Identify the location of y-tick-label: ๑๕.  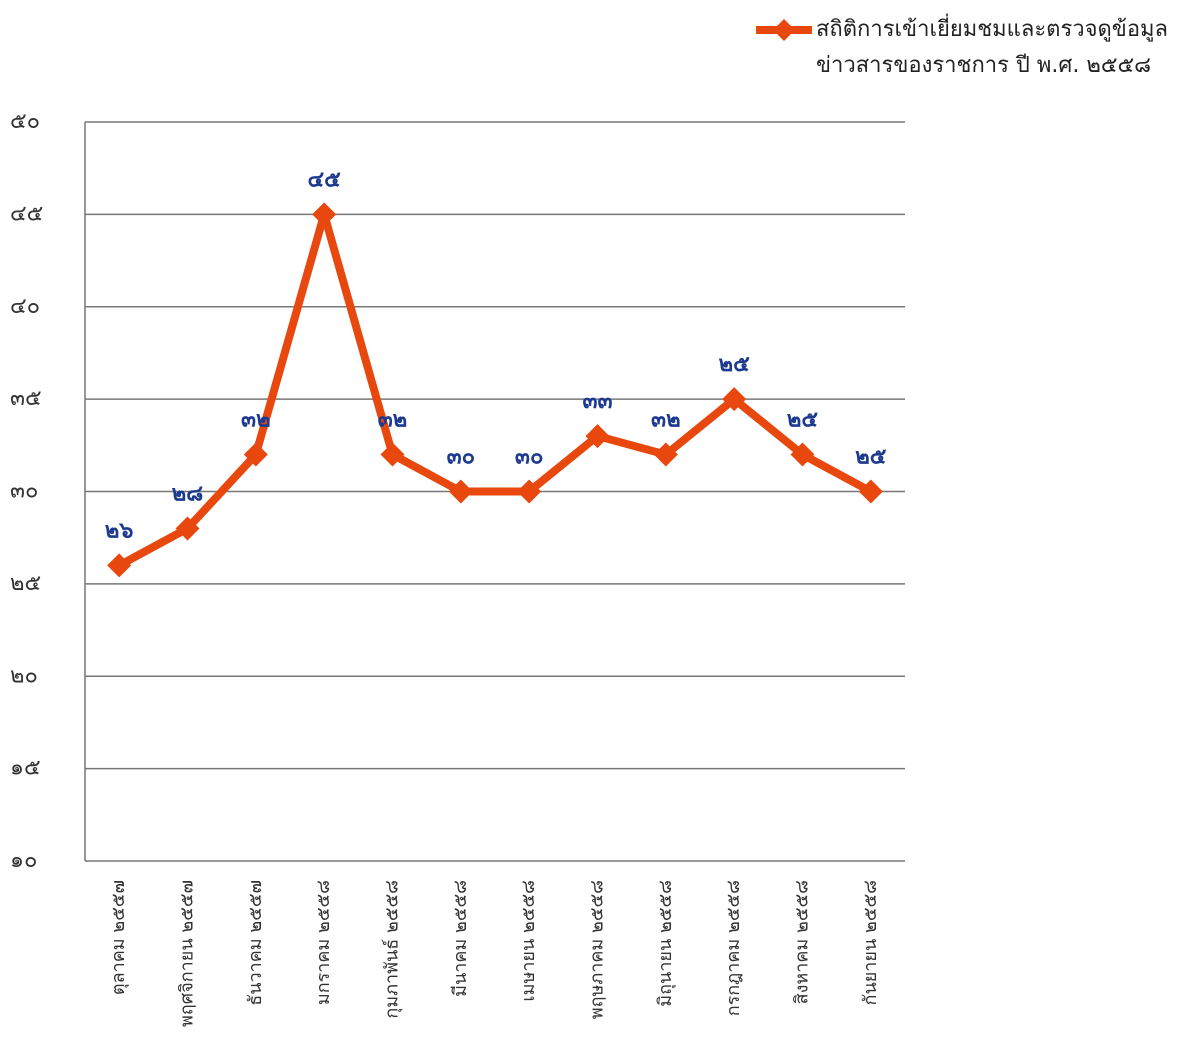
(25, 768).